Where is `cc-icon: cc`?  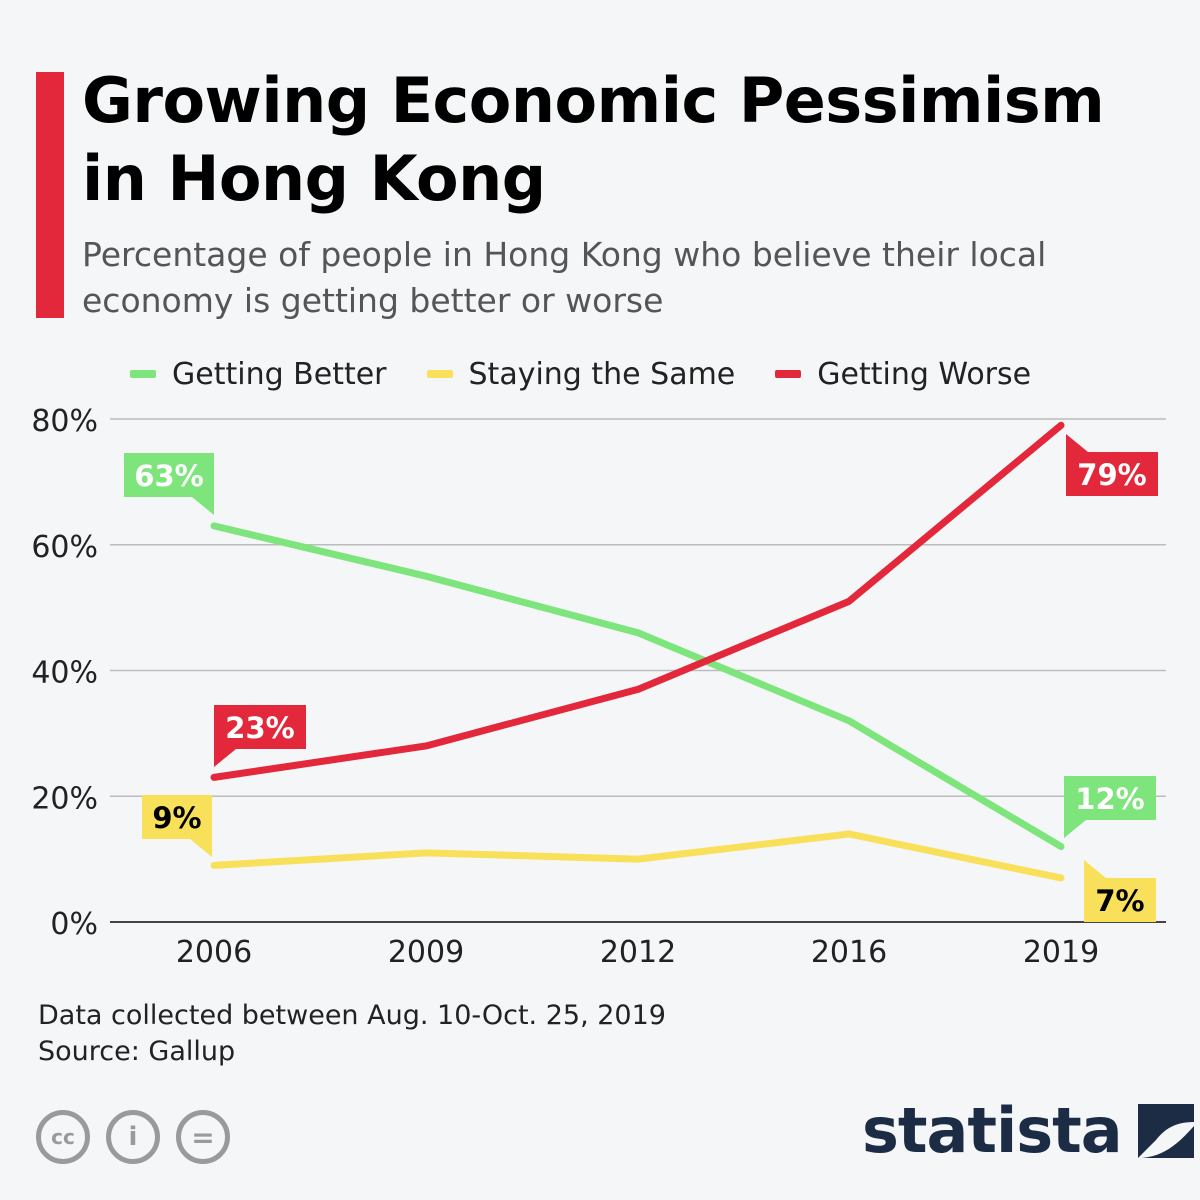 cc-icon: cc is located at coordinates (63, 1137).